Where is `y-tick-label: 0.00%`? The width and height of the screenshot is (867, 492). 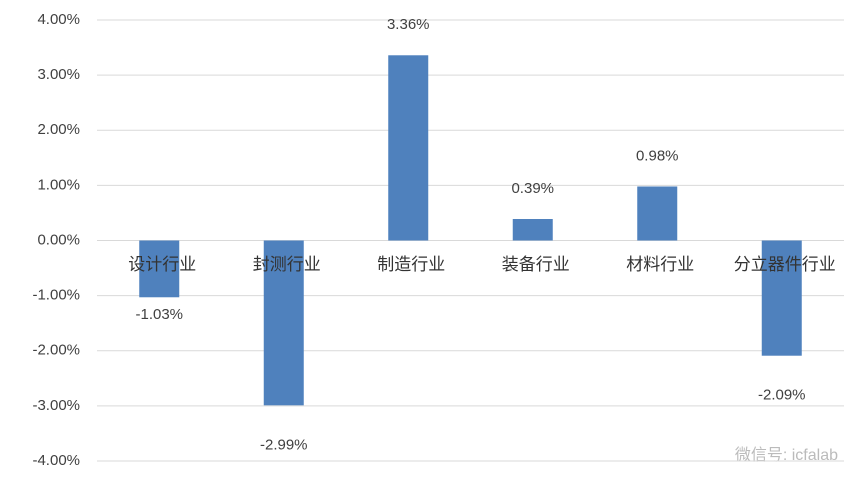
y-tick-label: 0.00% is located at coordinates (58, 239).